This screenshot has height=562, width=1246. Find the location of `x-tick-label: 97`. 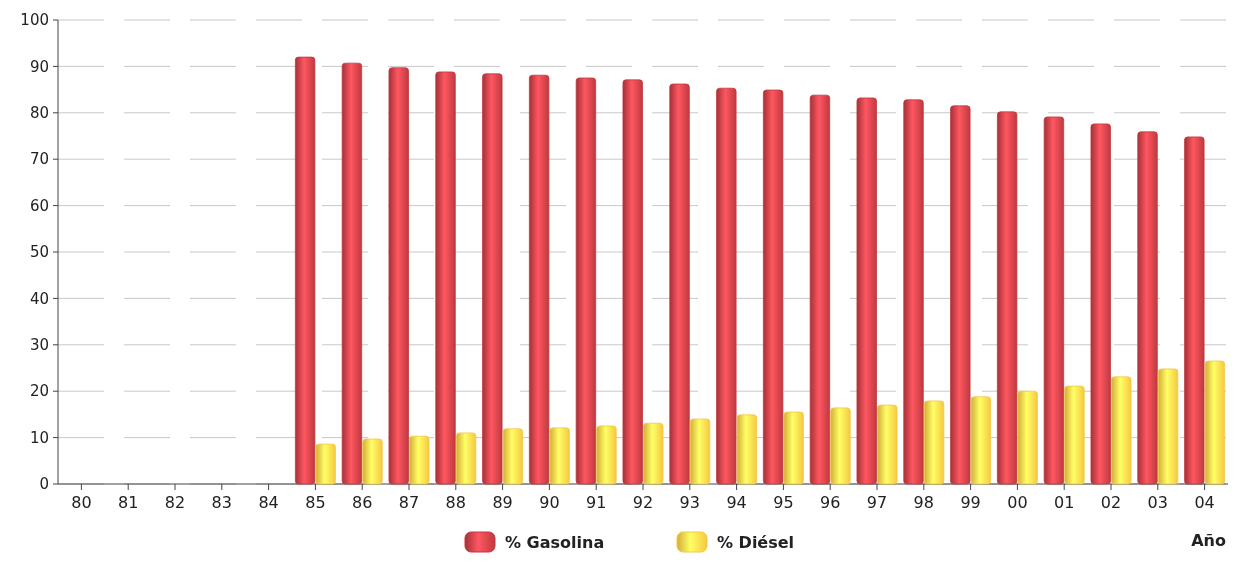

x-tick-label: 97 is located at coordinates (877, 502).